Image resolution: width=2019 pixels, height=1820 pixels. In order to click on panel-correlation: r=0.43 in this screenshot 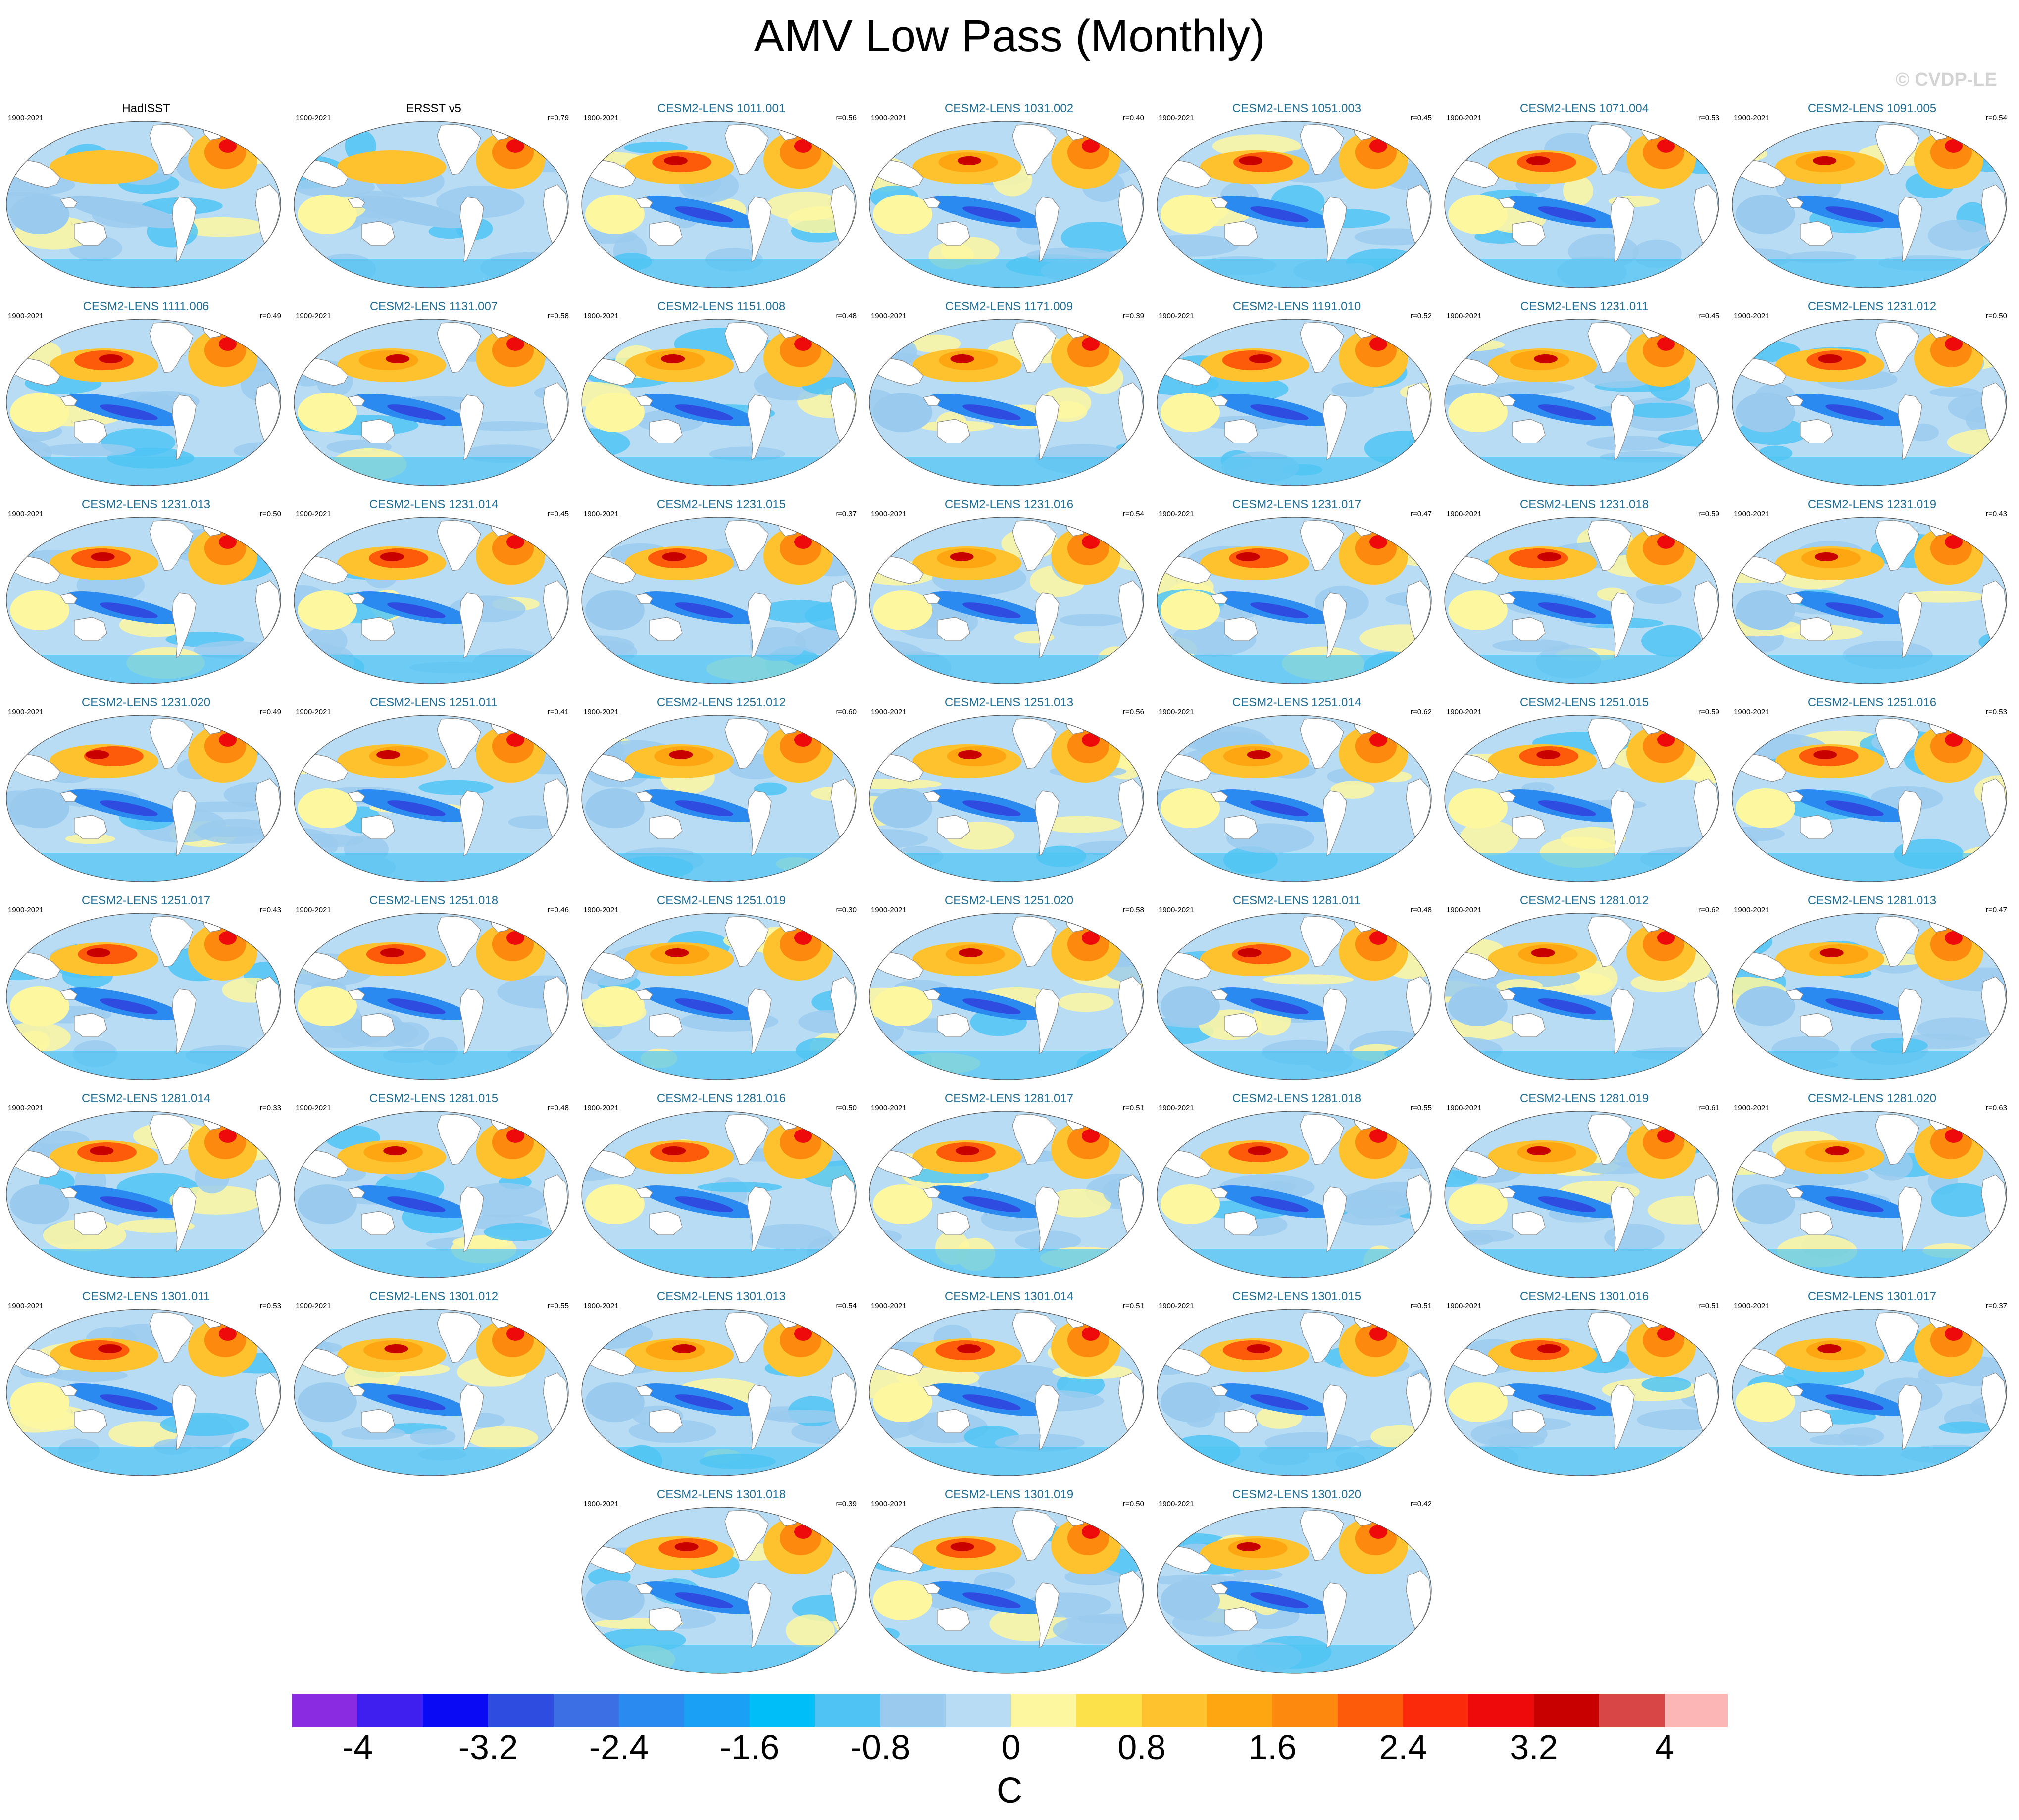, I will do `click(1996, 514)`.